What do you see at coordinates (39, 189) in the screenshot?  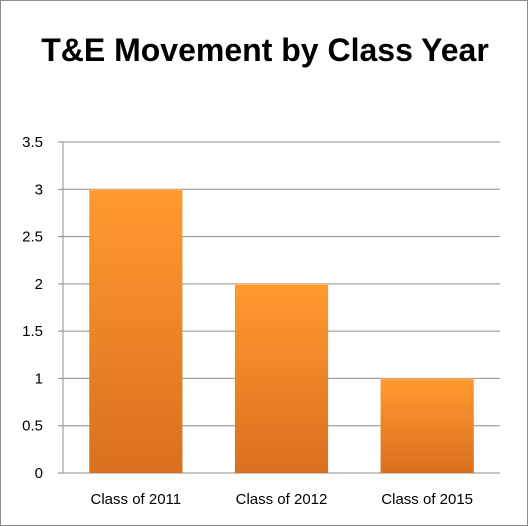 I see `y-tick-label: 3` at bounding box center [39, 189].